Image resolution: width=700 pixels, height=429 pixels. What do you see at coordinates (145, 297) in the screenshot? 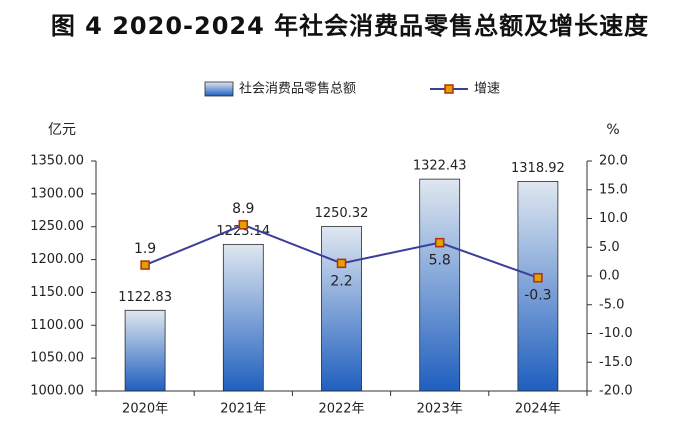
I see `bar-value-label: 1122.83` at bounding box center [145, 297].